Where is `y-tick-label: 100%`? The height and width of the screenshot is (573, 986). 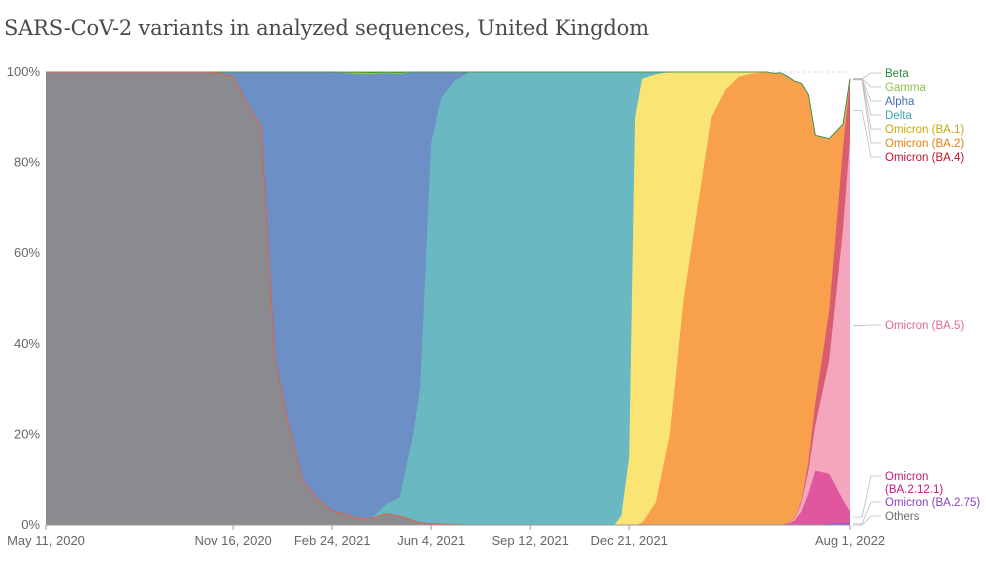
y-tick-label: 100% is located at coordinates (24, 71).